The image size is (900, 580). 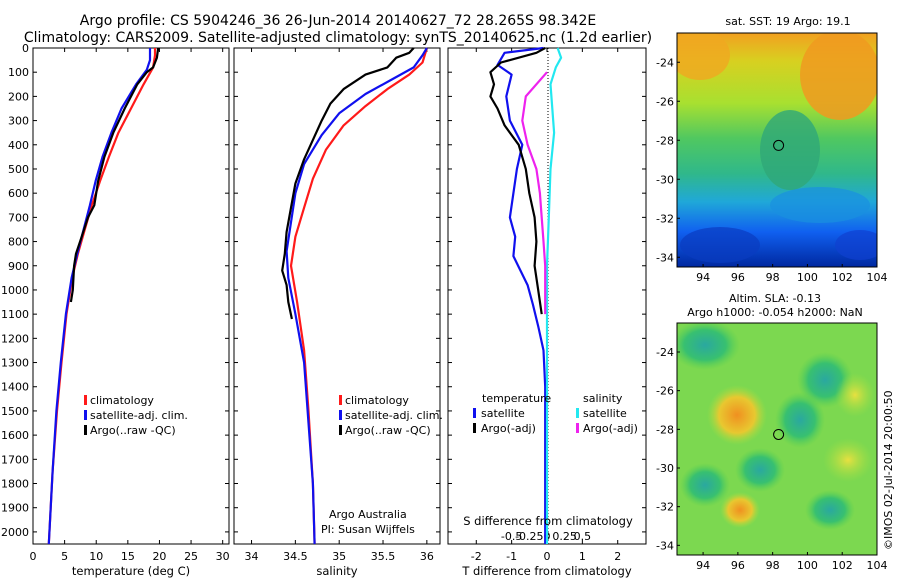 I want to click on s-tick-label: 0.25, so click(x=564, y=536).